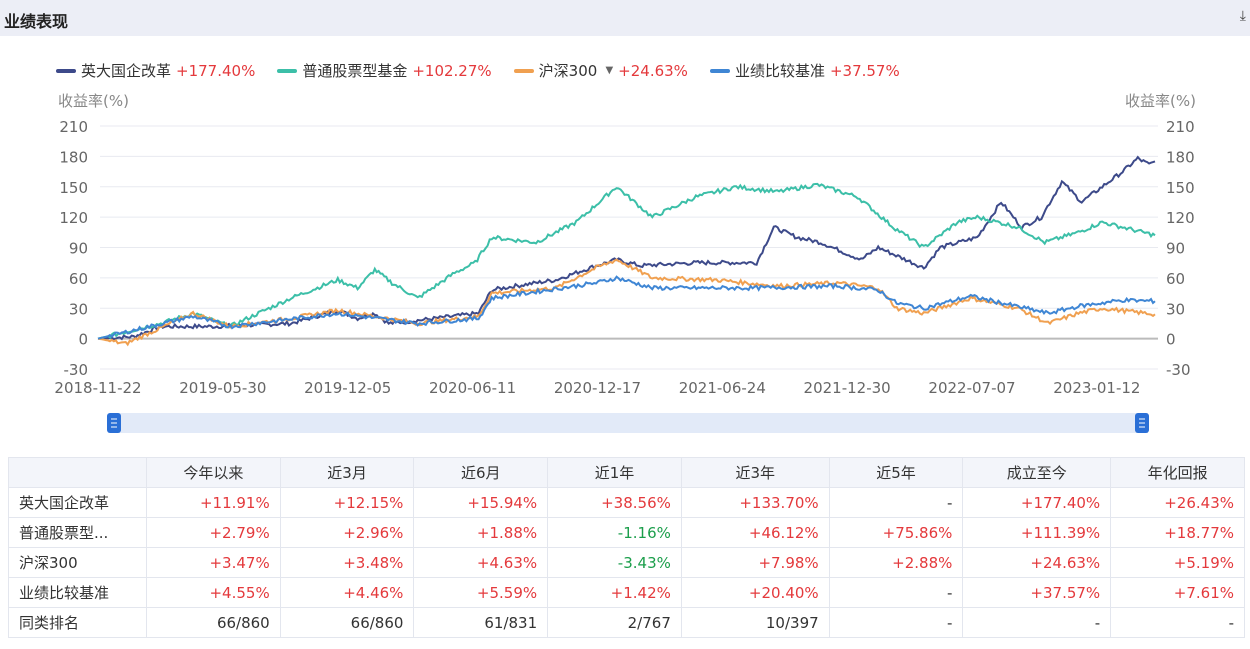 The width and height of the screenshot is (1250, 649). What do you see at coordinates (755, 502) in the screenshot?
I see `table-cell: +133.70%` at bounding box center [755, 502].